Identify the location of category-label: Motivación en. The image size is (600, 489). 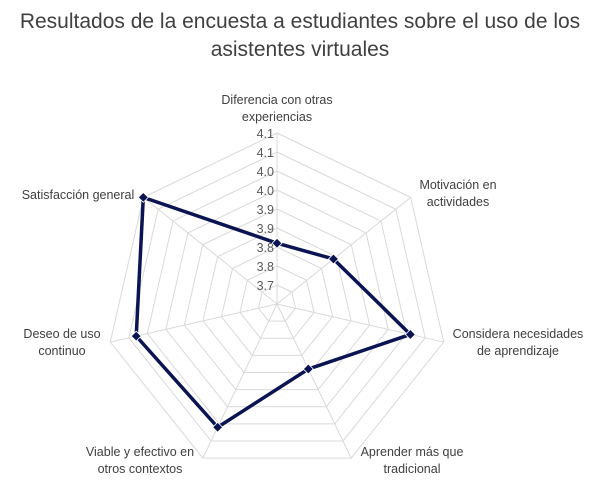
(457, 185).